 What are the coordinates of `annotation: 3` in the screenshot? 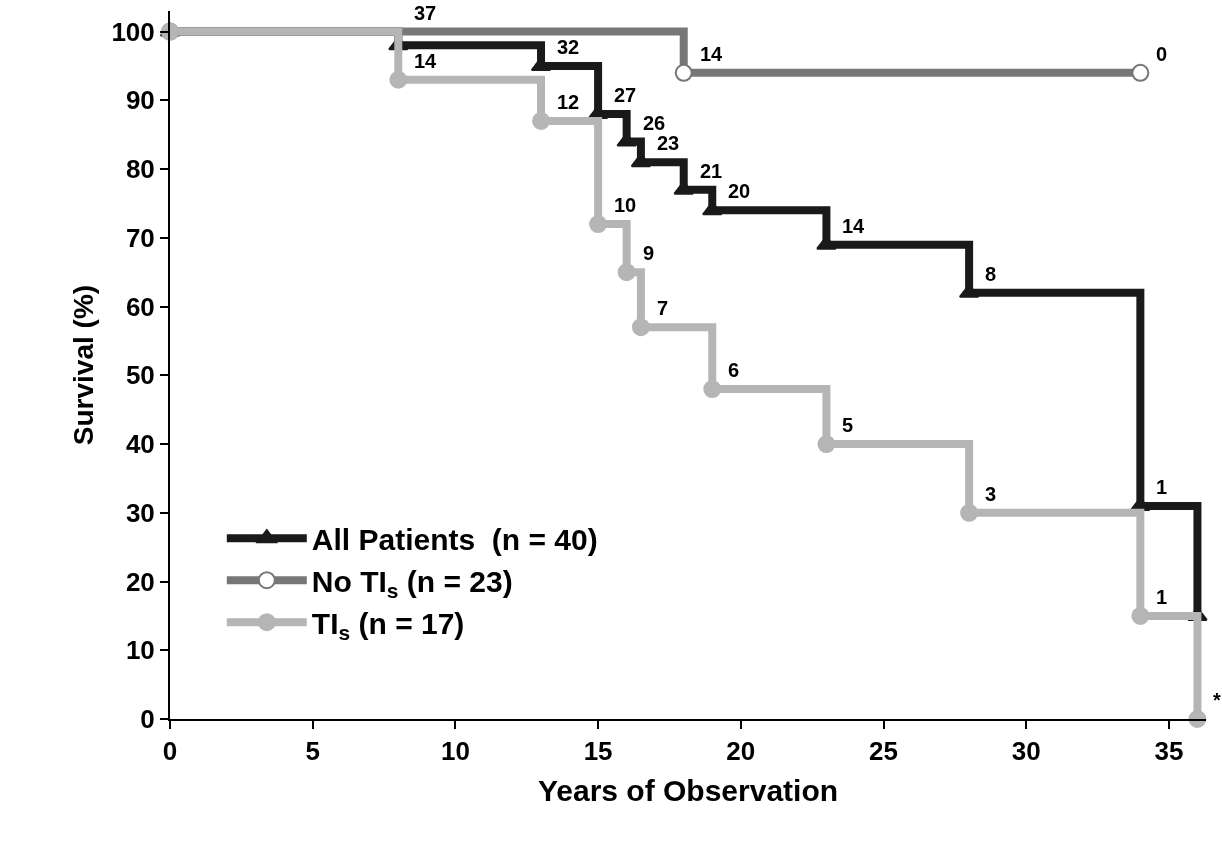 It's located at (991, 494).